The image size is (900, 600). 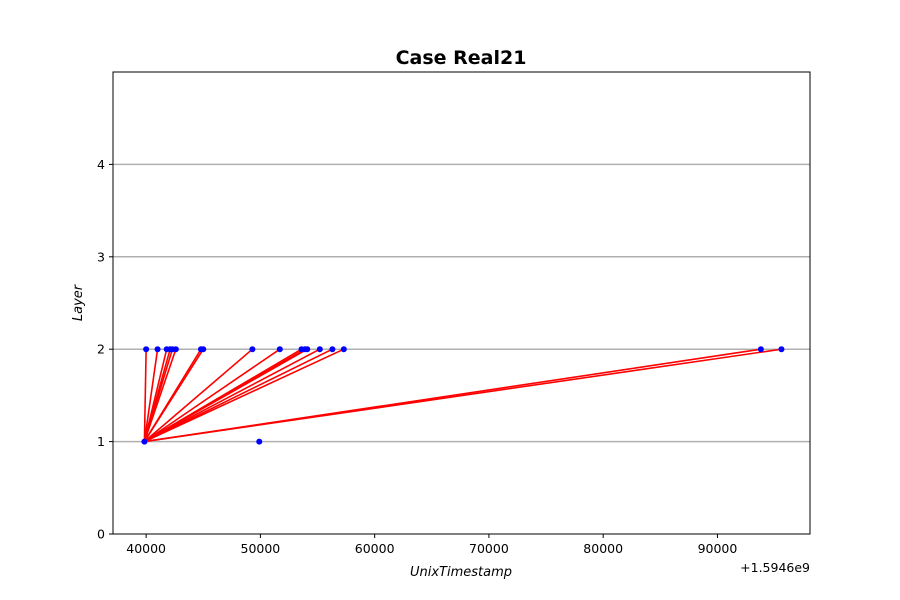 I want to click on chart-title: Case Real21, so click(x=461, y=58).